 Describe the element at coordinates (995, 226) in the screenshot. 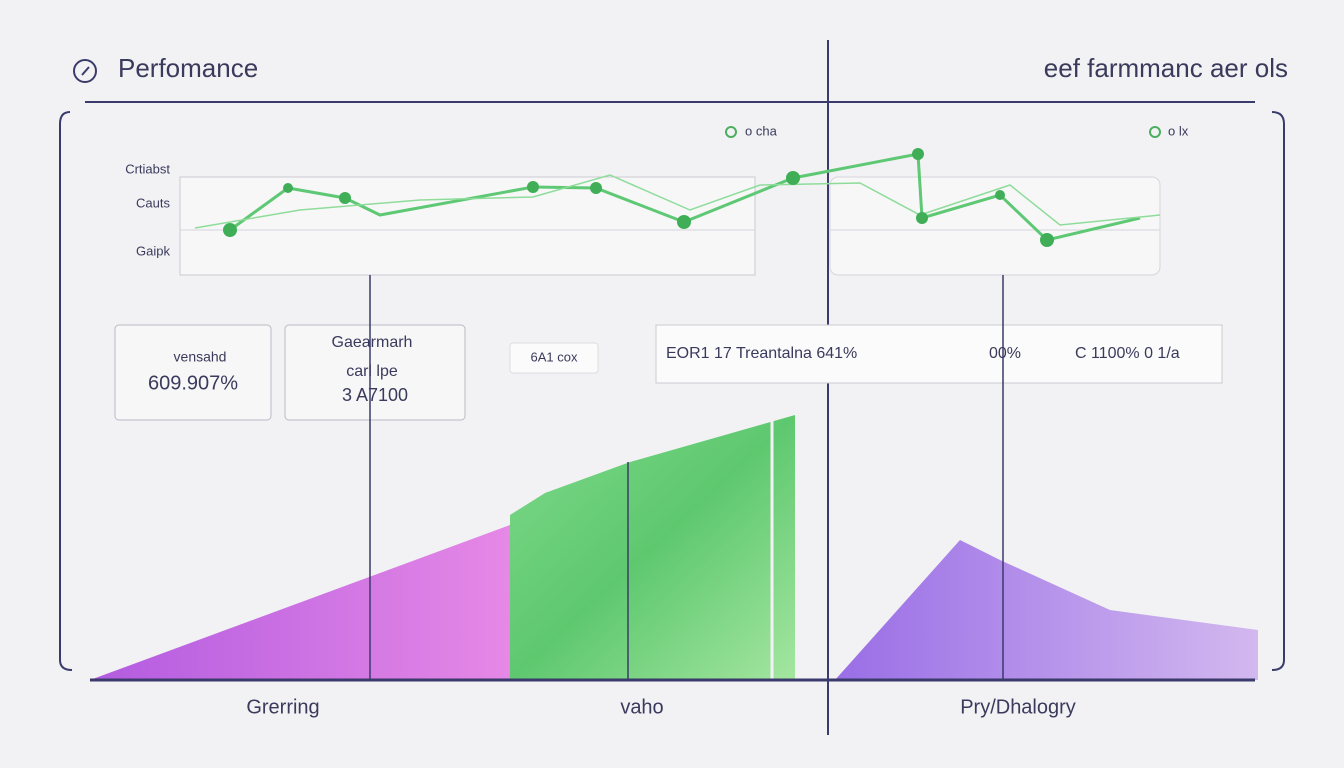

I see `line-panel-right` at that location.